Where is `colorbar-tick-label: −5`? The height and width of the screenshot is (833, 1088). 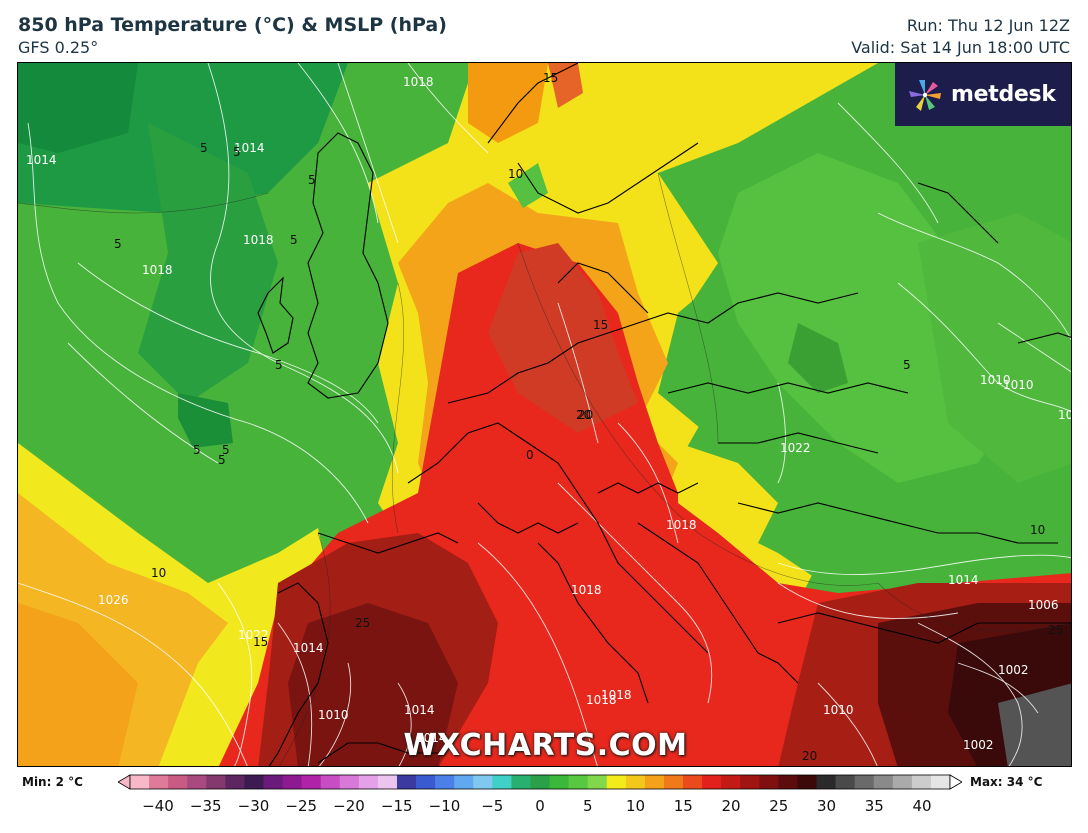
colorbar-tick-label: −5 is located at coordinates (492, 806).